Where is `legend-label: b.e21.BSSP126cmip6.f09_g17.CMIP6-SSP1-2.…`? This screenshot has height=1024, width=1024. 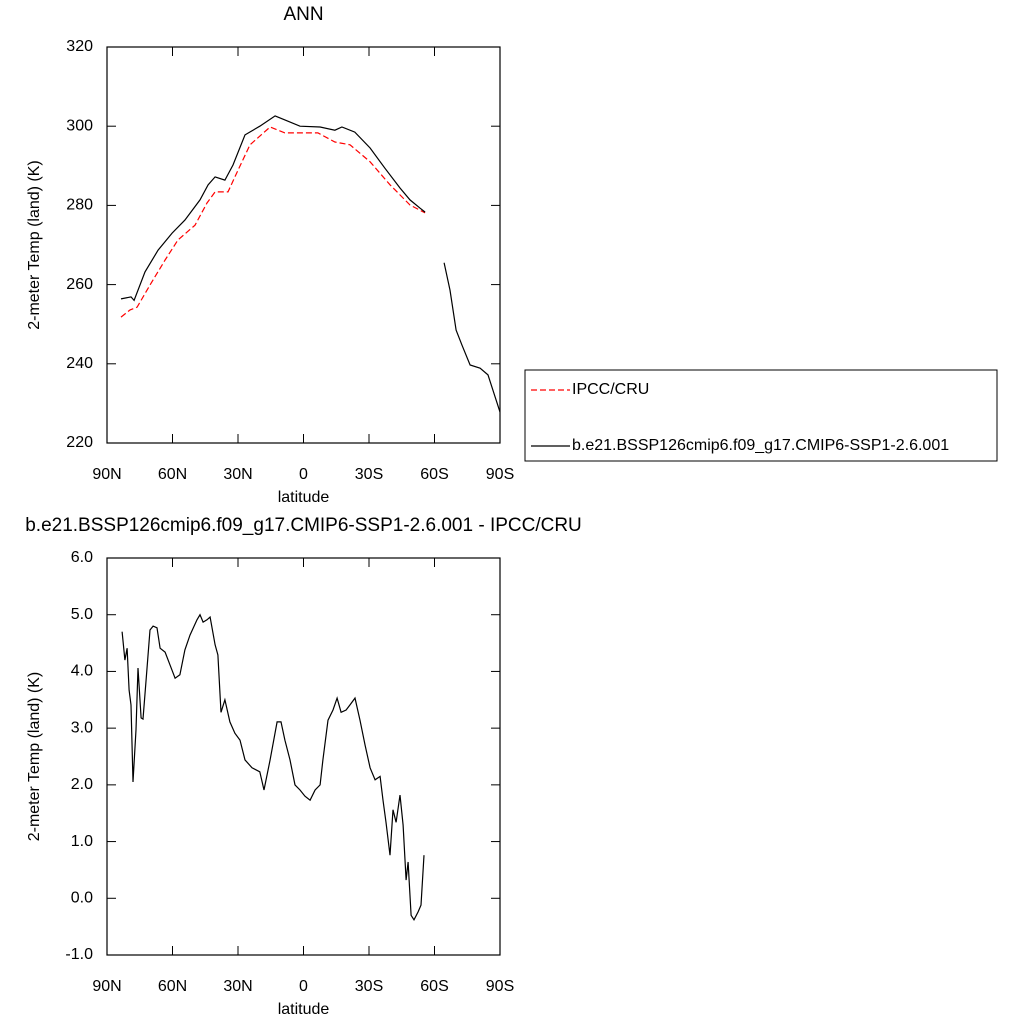
legend-label: b.e21.BSSP126cmip6.f09_g17.CMIP6-SSP1-2.… is located at coordinates (760, 445).